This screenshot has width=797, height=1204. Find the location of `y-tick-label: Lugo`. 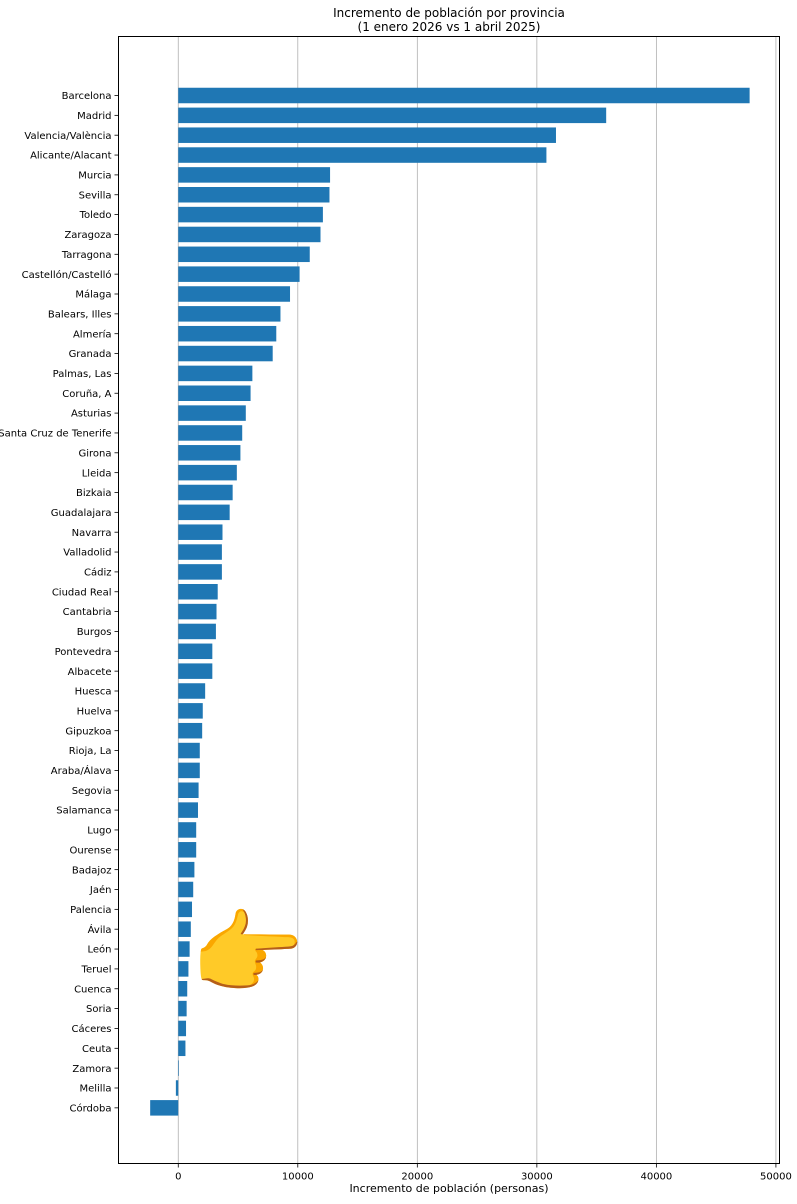

y-tick-label: Lugo is located at coordinates (99, 831).